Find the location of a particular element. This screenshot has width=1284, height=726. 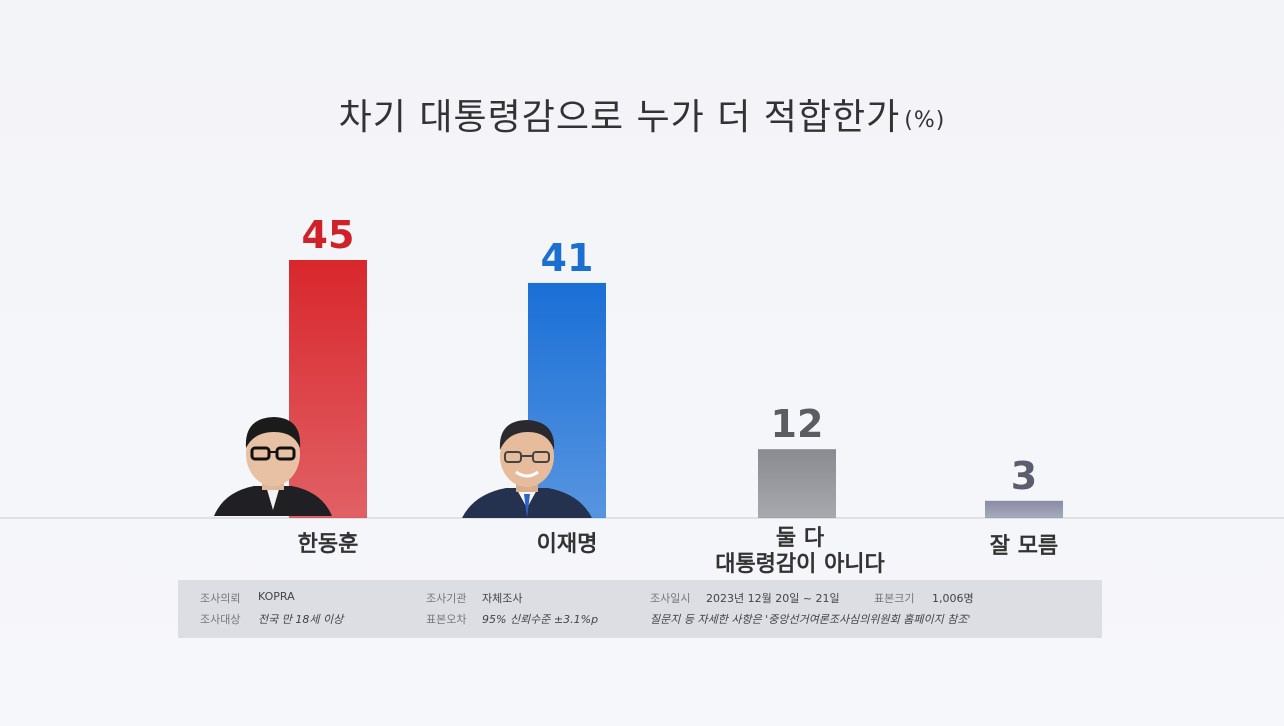

category-label-2-line-1: 이재명 is located at coordinates (567, 544).